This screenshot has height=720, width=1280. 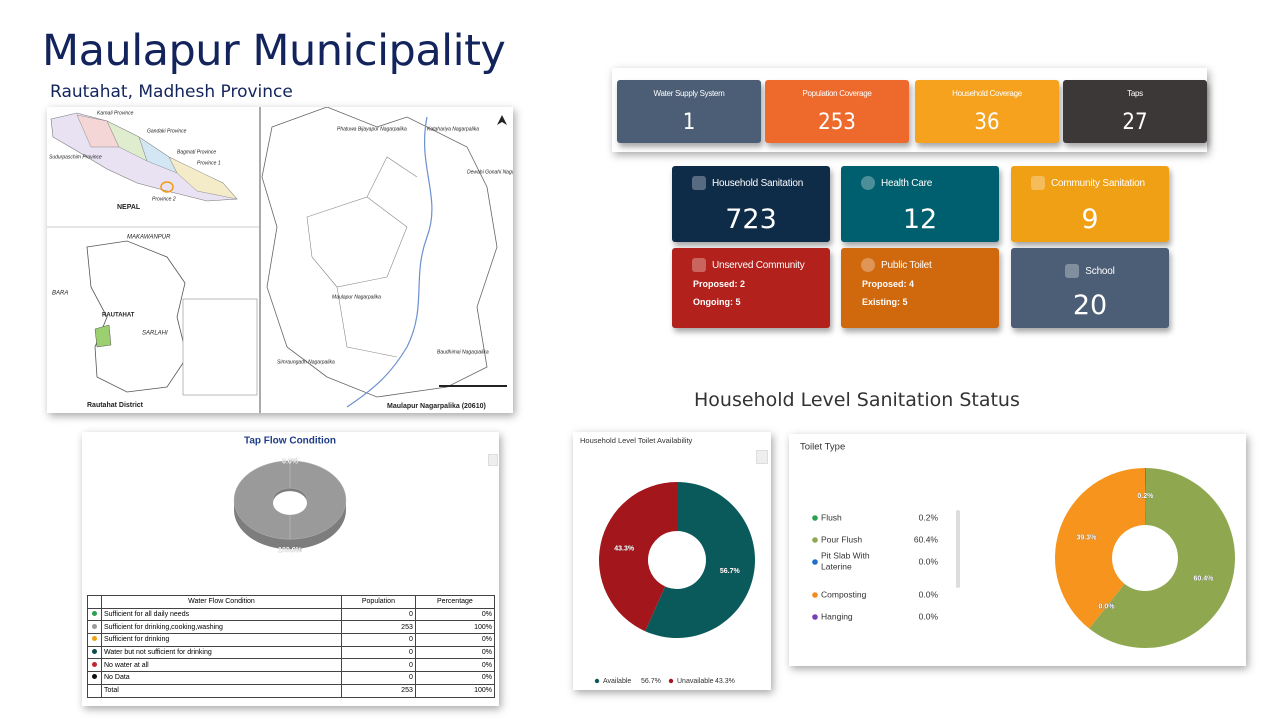 I want to click on card-label: Taps, so click(x=1135, y=93).